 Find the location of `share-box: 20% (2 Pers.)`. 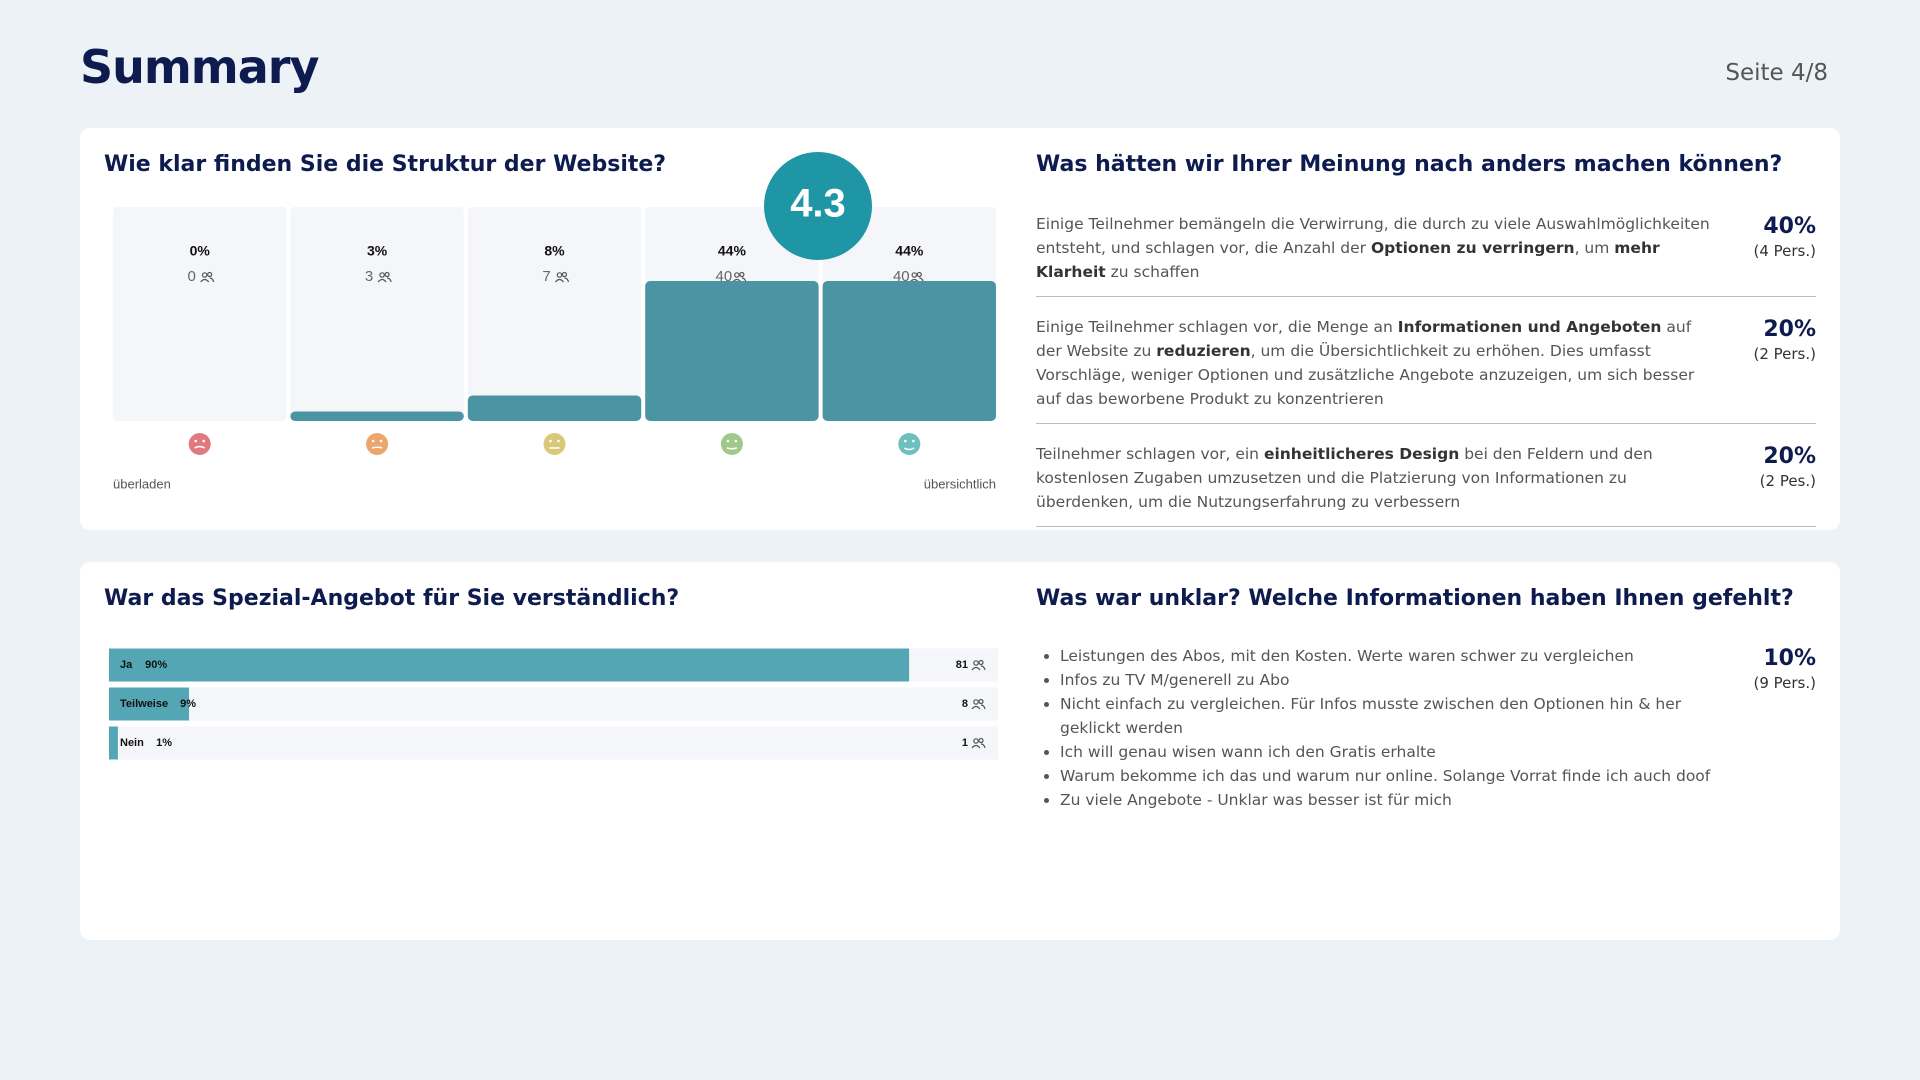

share-box: 20% (2 Pers.) is located at coordinates (1784, 363).